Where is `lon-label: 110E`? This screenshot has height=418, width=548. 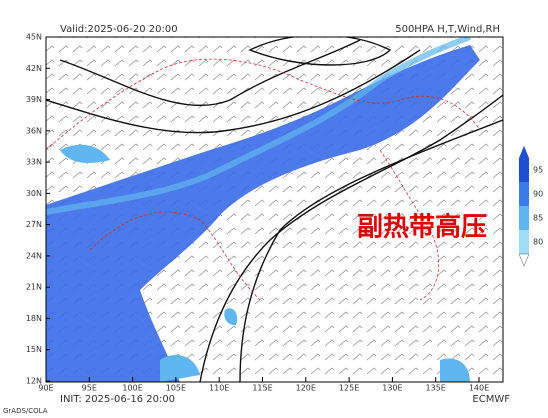
lon-label: 110E is located at coordinates (219, 388).